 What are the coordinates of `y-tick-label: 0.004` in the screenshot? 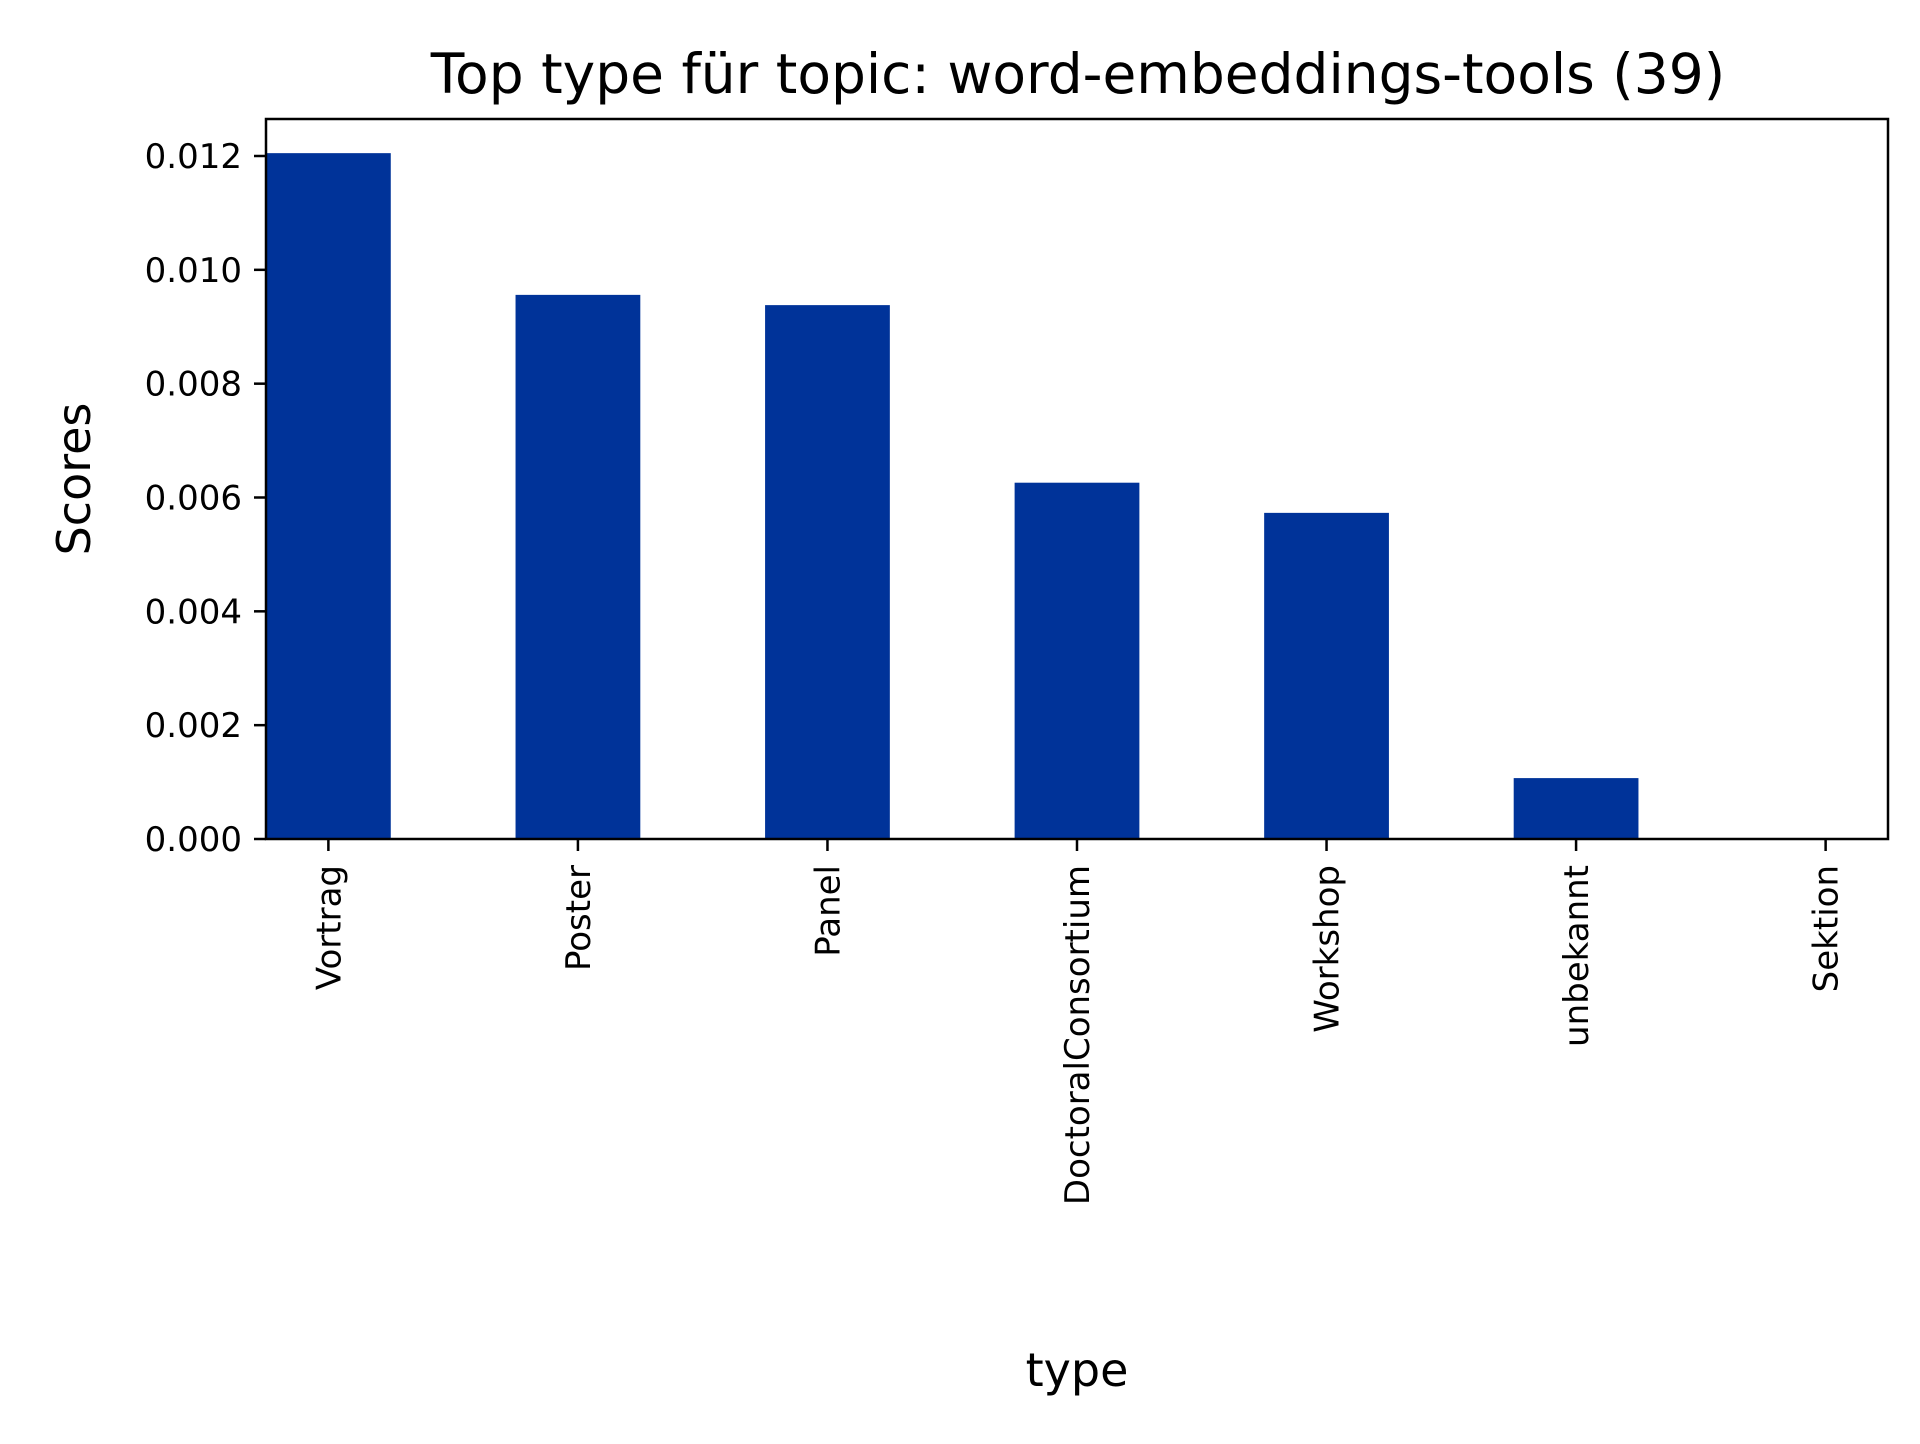 It's located at (193, 612).